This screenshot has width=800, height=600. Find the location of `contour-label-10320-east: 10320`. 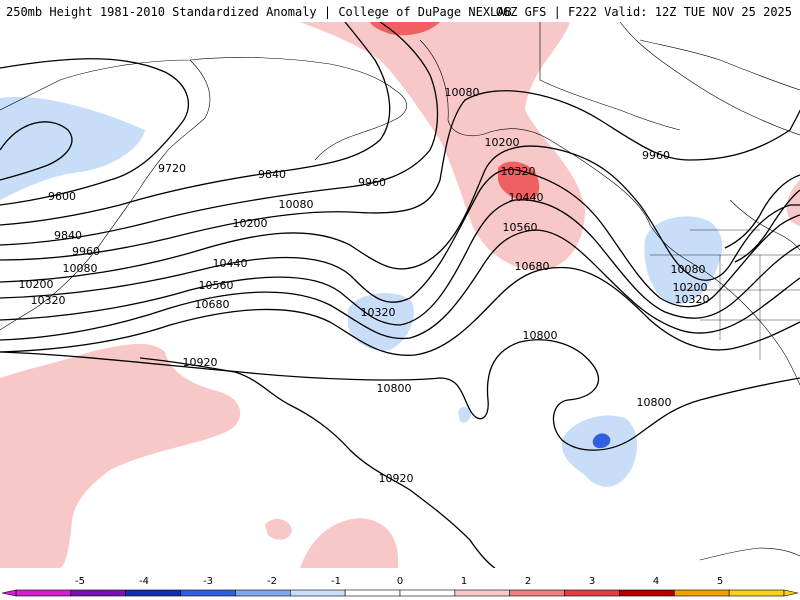

contour-label-10320-east: 10320 is located at coordinates (692, 299).